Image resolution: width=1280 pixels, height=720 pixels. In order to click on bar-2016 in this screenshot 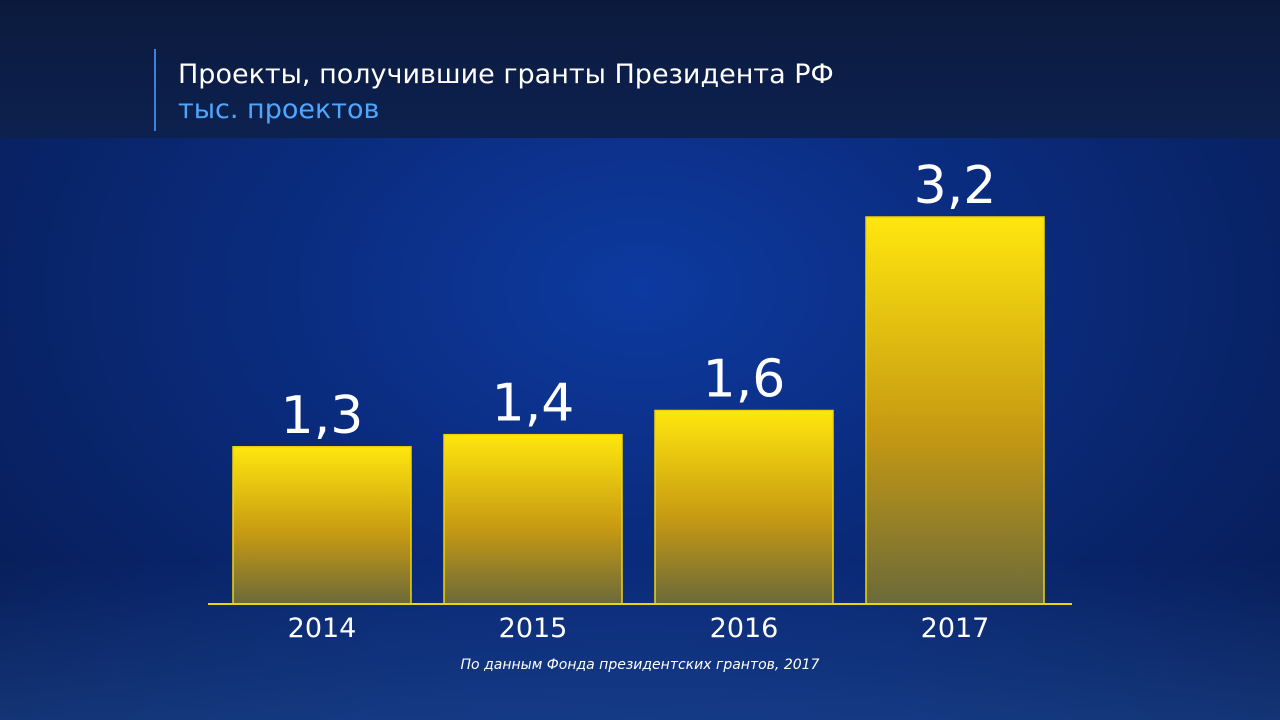, I will do `click(744, 507)`.